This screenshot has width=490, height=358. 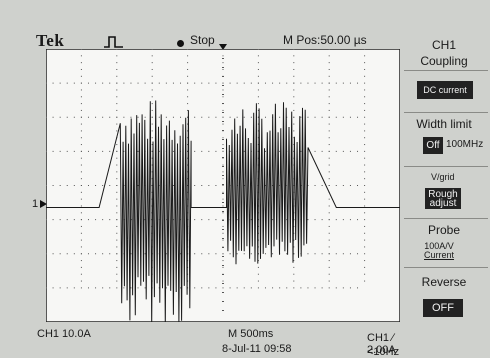 What do you see at coordinates (446, 166) in the screenshot?
I see `menu-divider` at bounding box center [446, 166].